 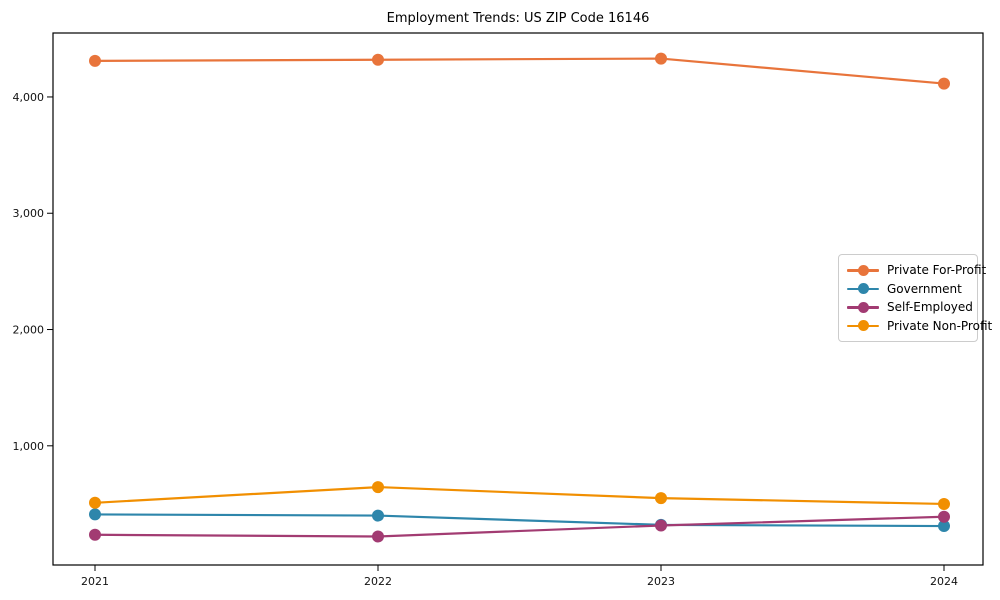 What do you see at coordinates (924, 288) in the screenshot?
I see `legend-label: Government` at bounding box center [924, 288].